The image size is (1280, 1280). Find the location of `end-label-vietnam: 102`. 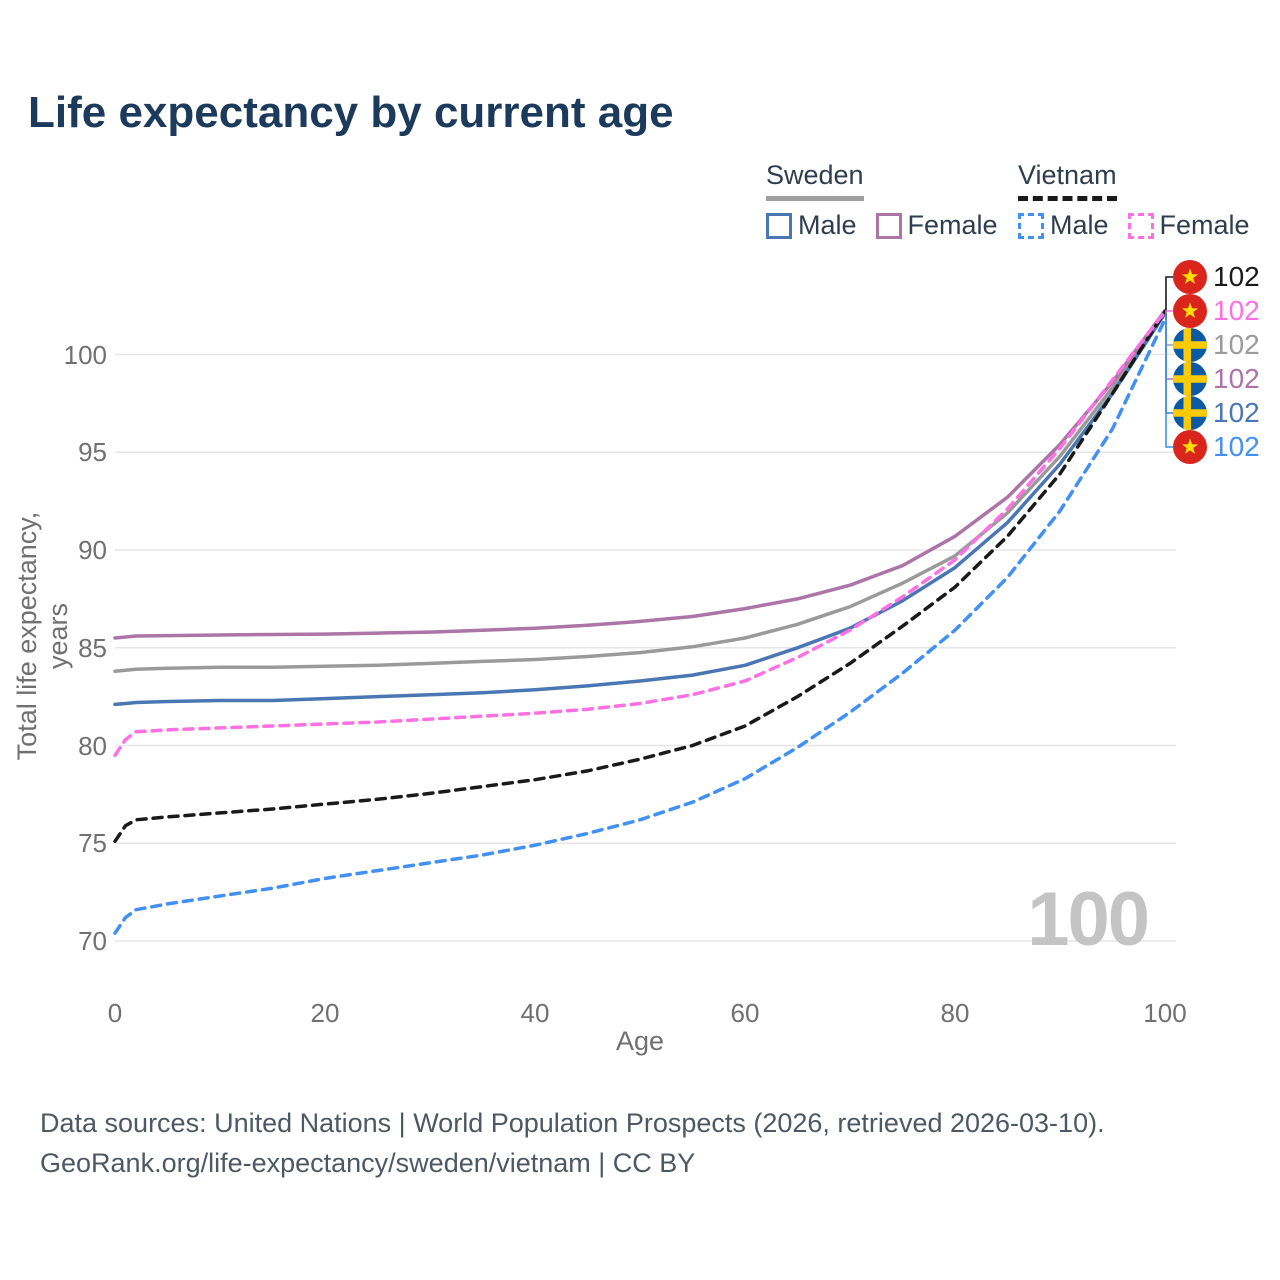

end-label-vietnam: 102 is located at coordinates (1216, 277).